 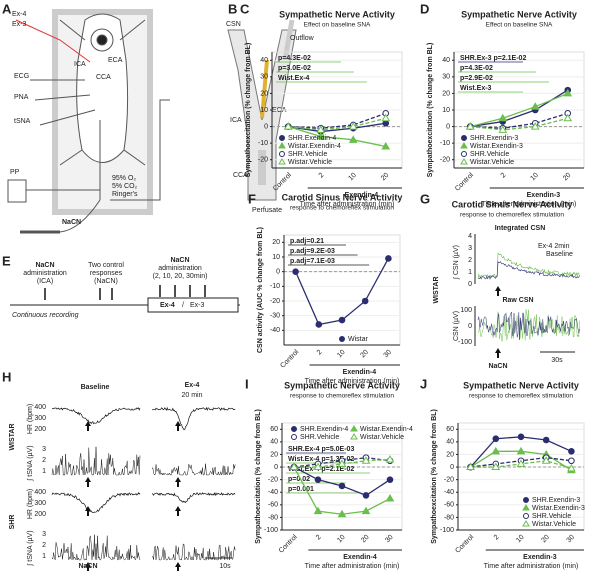 I want to click on annotation: Wist.Ex-4 p=1.3E-02, so click(x=321, y=459).